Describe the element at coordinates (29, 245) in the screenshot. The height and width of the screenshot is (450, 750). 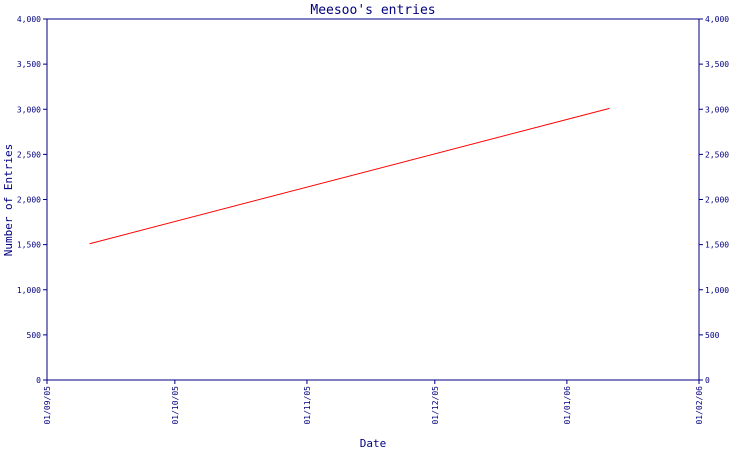
I see `y-tick-label-left: 1,500` at that location.